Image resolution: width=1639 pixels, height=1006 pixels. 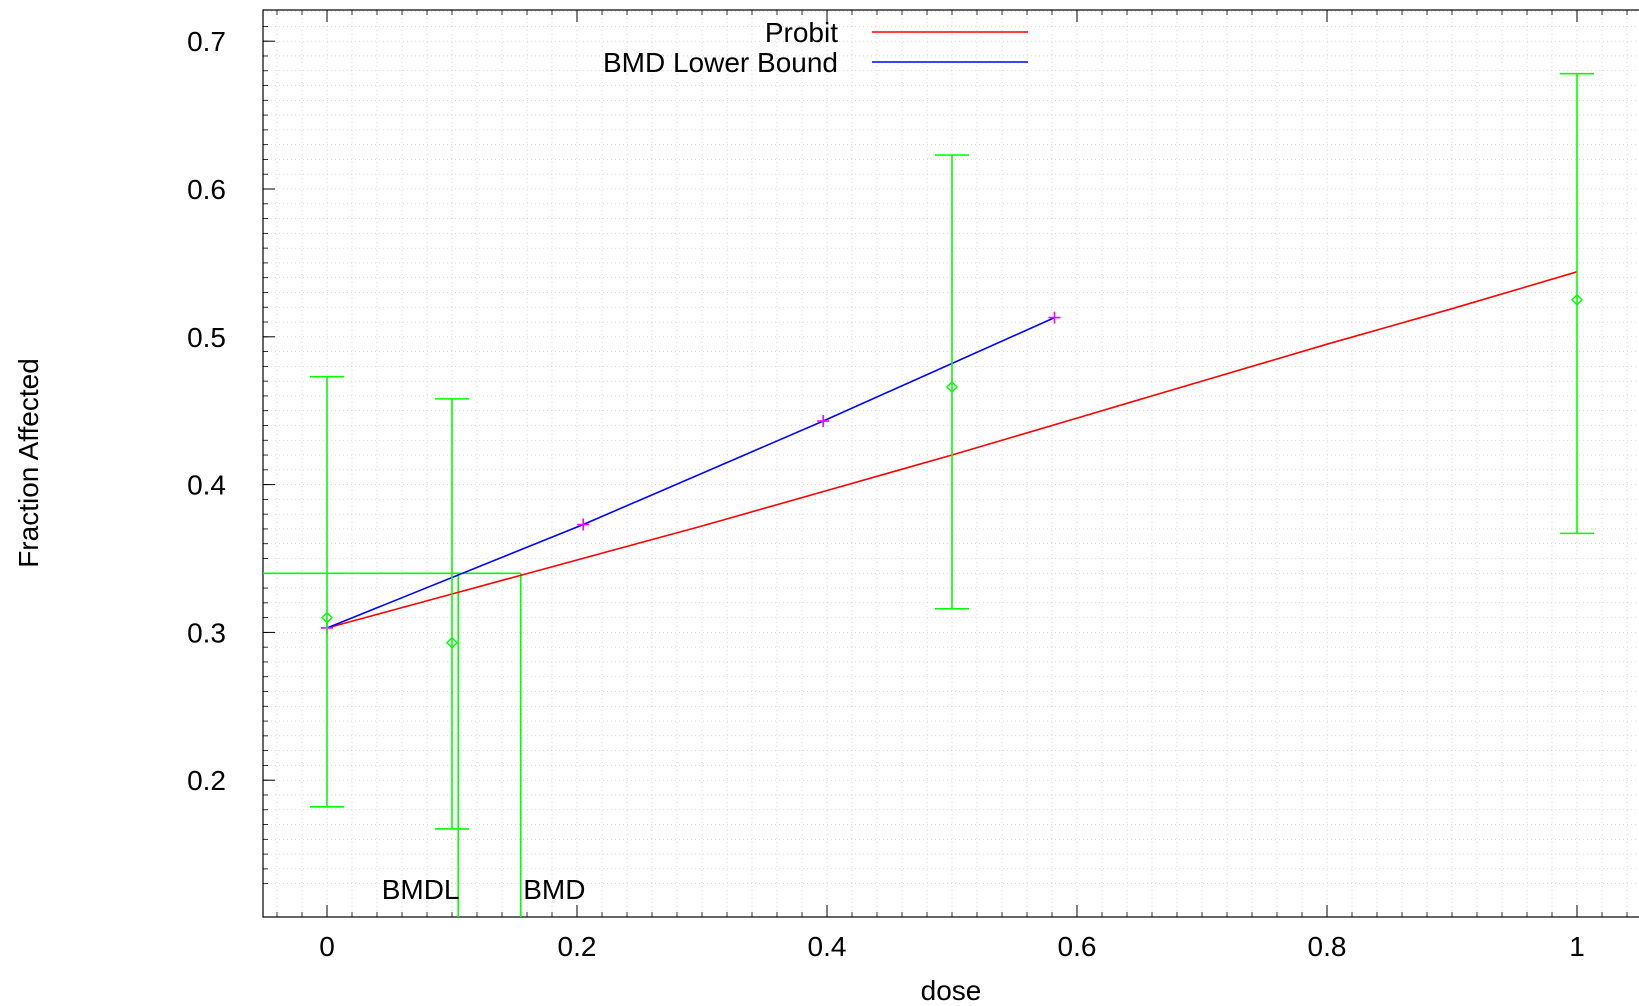 I want to click on y-axis-label: Fraction Affected, so click(x=28, y=463).